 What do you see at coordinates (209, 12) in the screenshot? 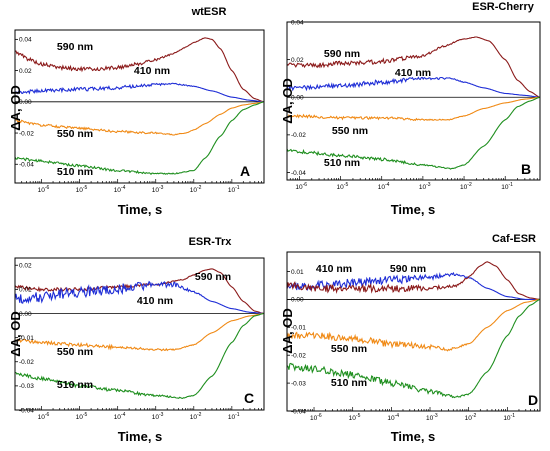
I see `panel-title: wtESR` at bounding box center [209, 12].